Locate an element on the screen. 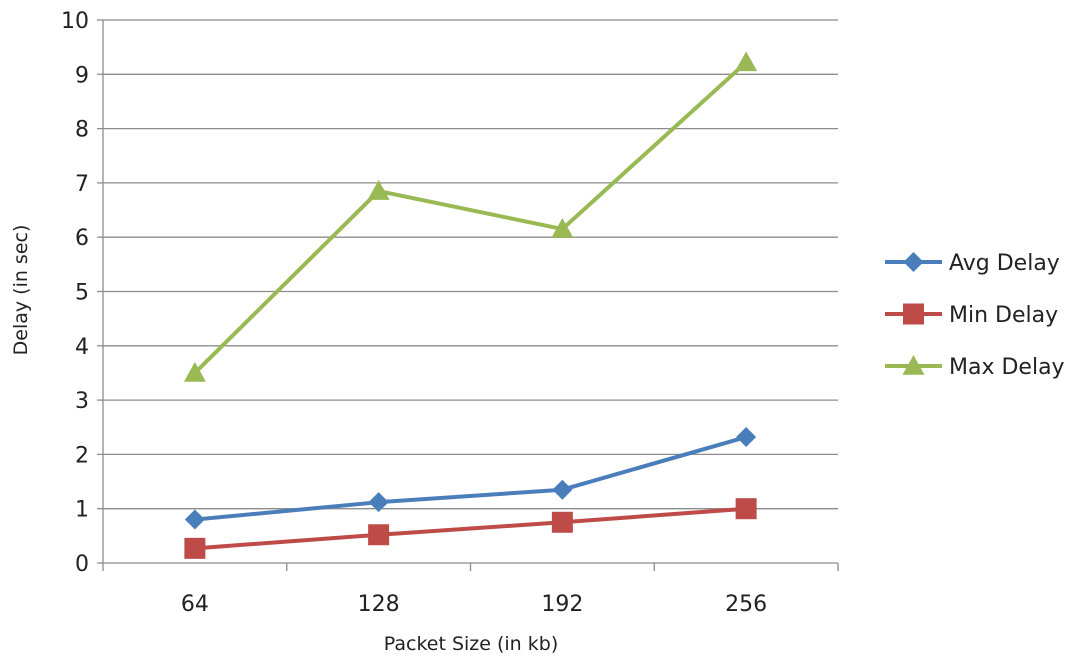 Image resolution: width=1081 pixels, height=662 pixels. x-tick-label: 128 is located at coordinates (379, 604).